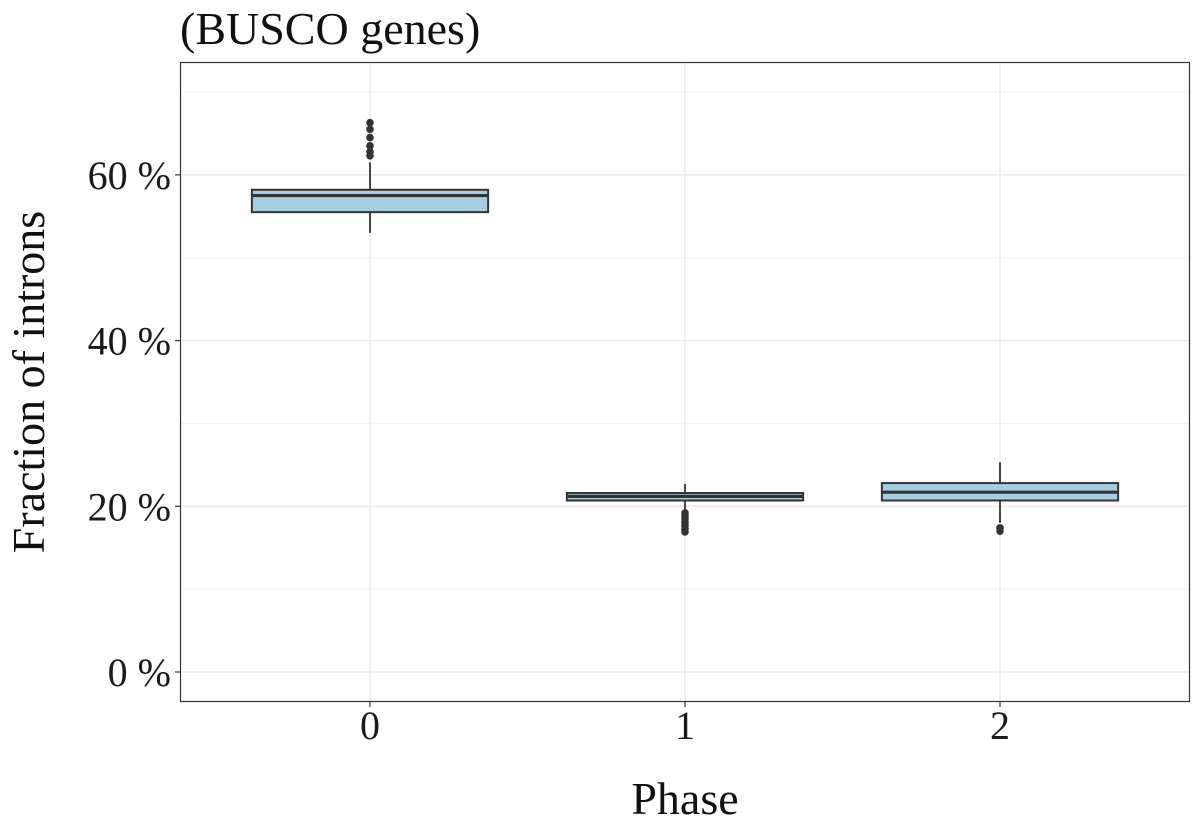  I want to click on y-tick-label: 0 %, so click(139, 672).